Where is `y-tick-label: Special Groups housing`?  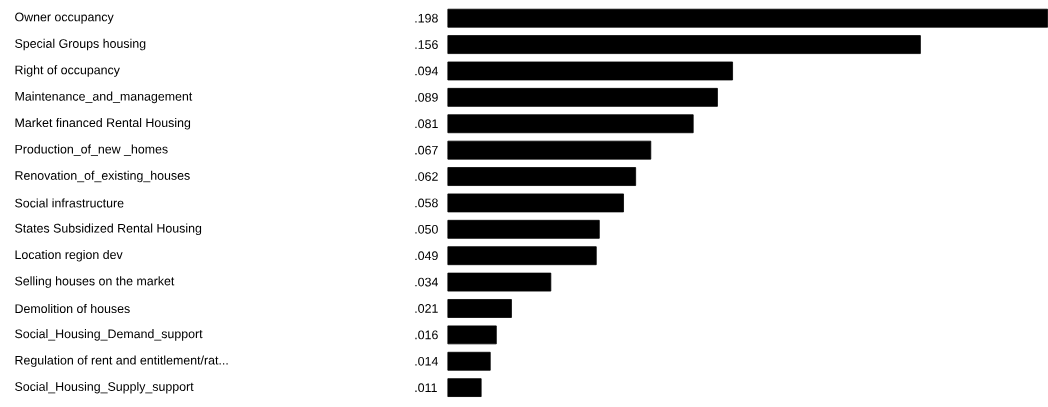 y-tick-label: Special Groups housing is located at coordinates (80, 44).